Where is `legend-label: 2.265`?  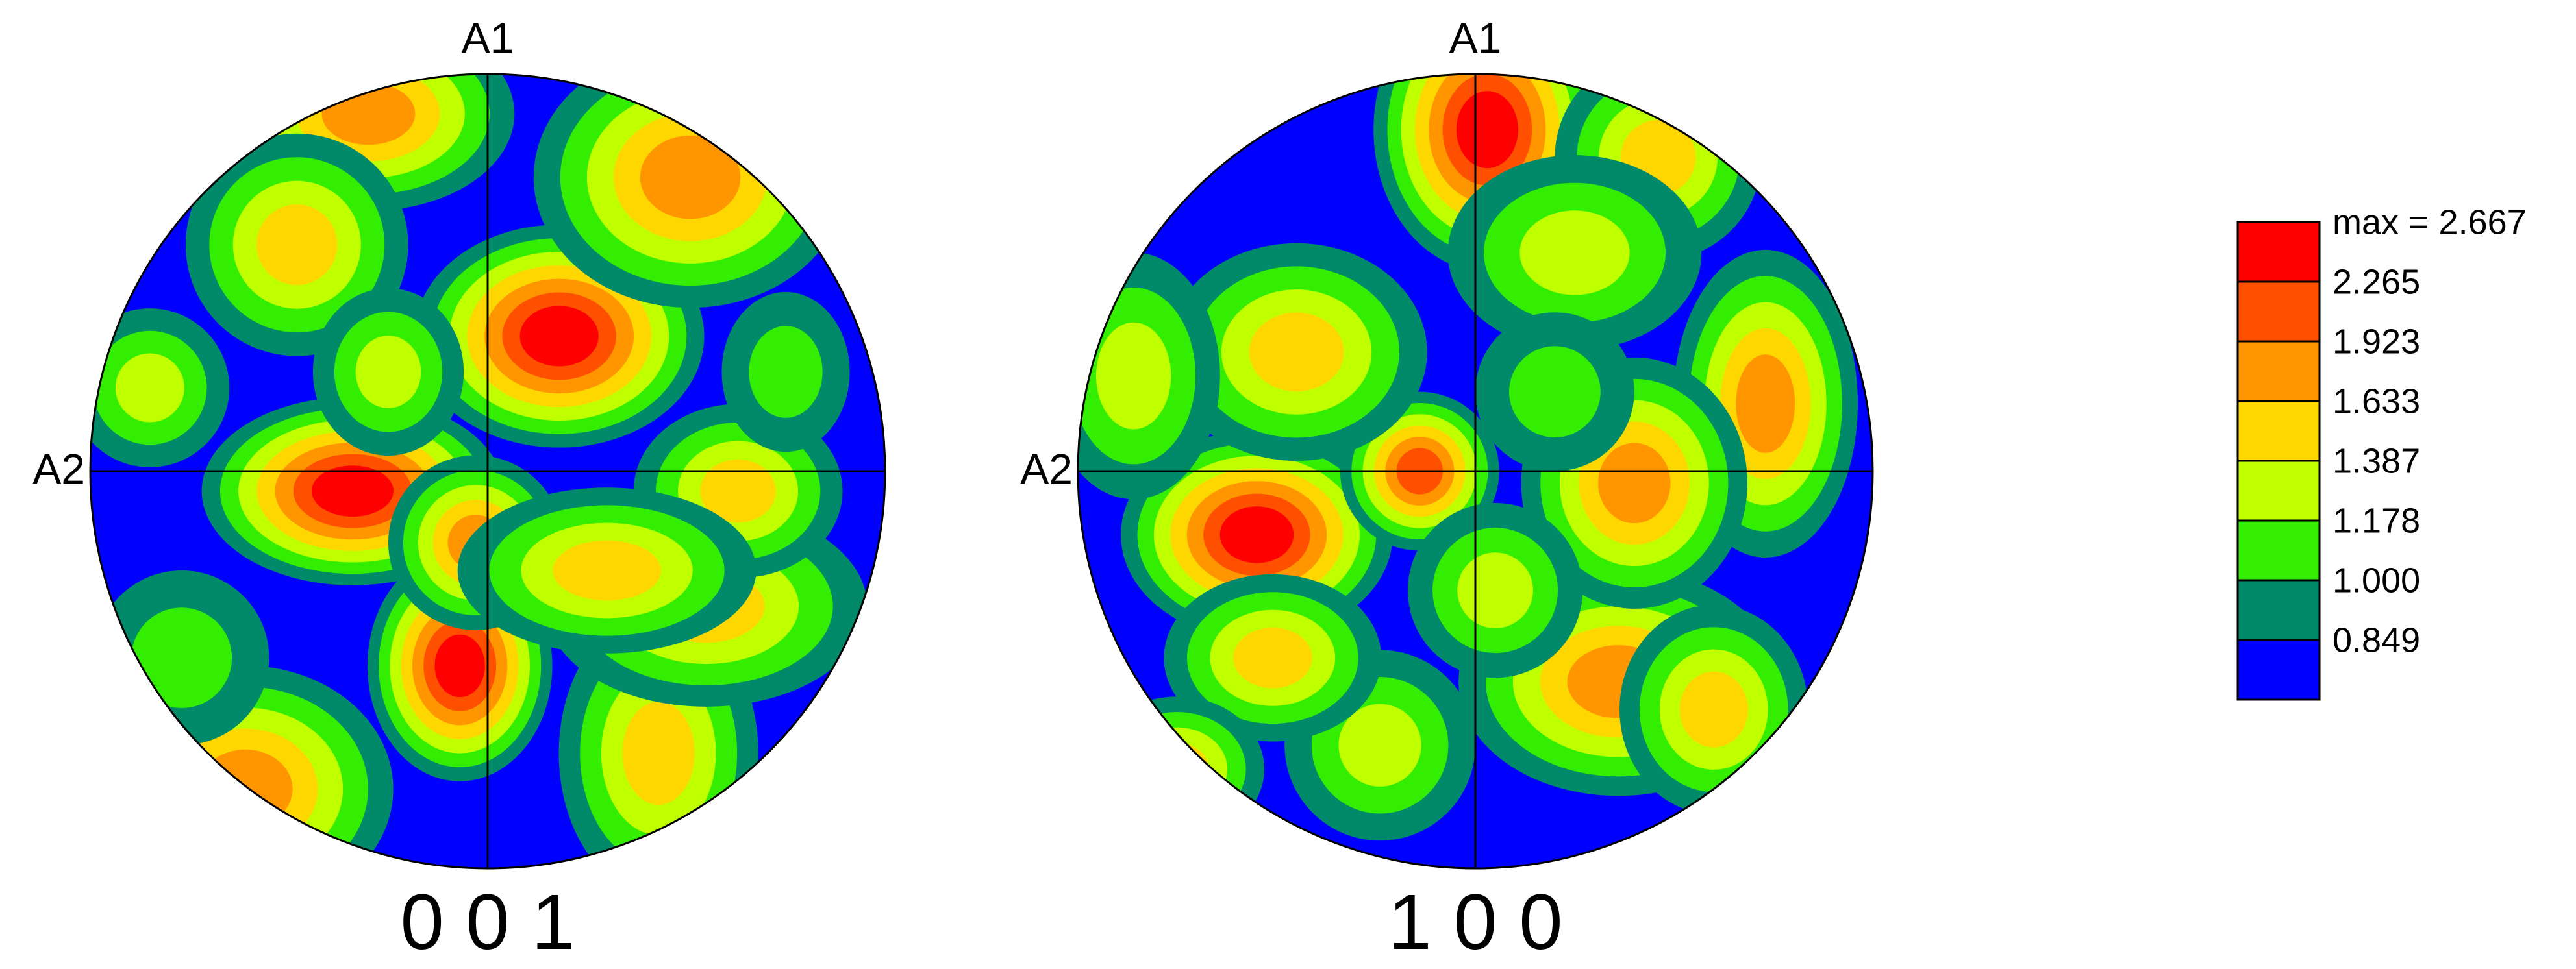 legend-label: 2.265 is located at coordinates (2376, 282).